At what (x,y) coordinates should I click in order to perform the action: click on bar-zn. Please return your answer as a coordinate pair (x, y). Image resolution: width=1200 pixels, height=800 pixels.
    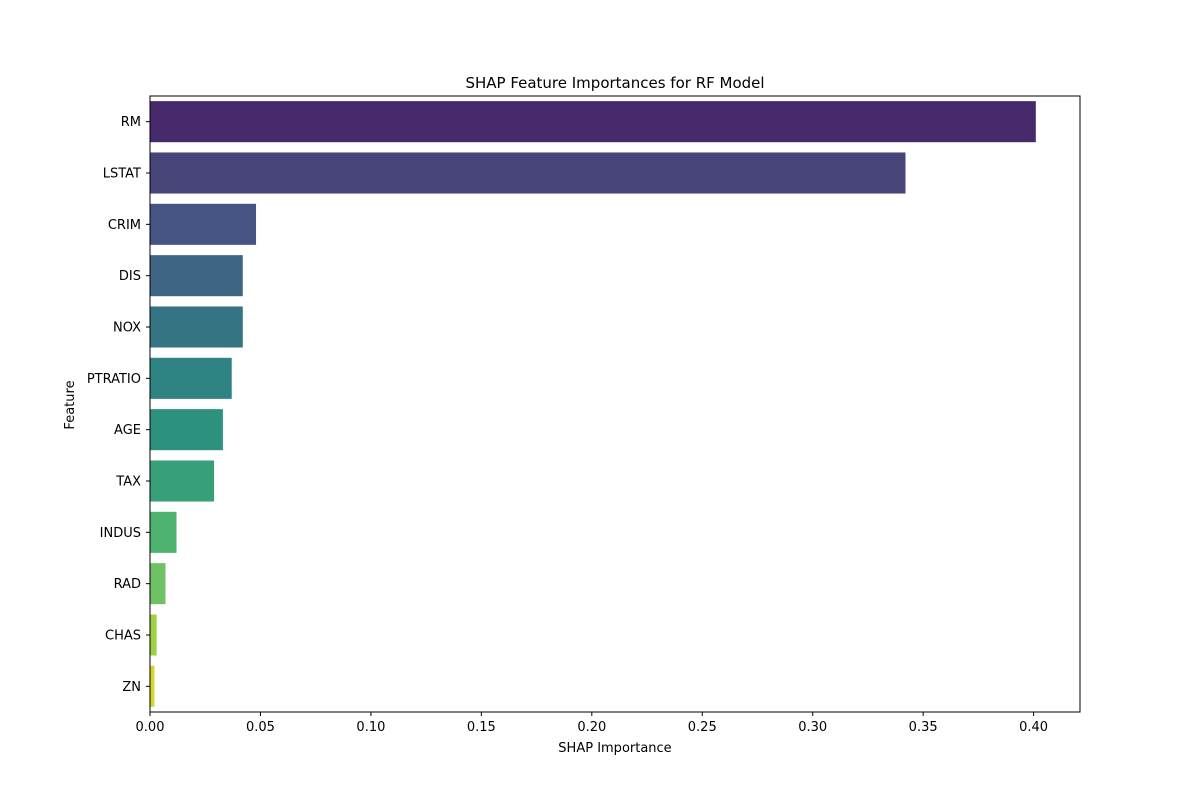
    Looking at the image, I should click on (152, 686).